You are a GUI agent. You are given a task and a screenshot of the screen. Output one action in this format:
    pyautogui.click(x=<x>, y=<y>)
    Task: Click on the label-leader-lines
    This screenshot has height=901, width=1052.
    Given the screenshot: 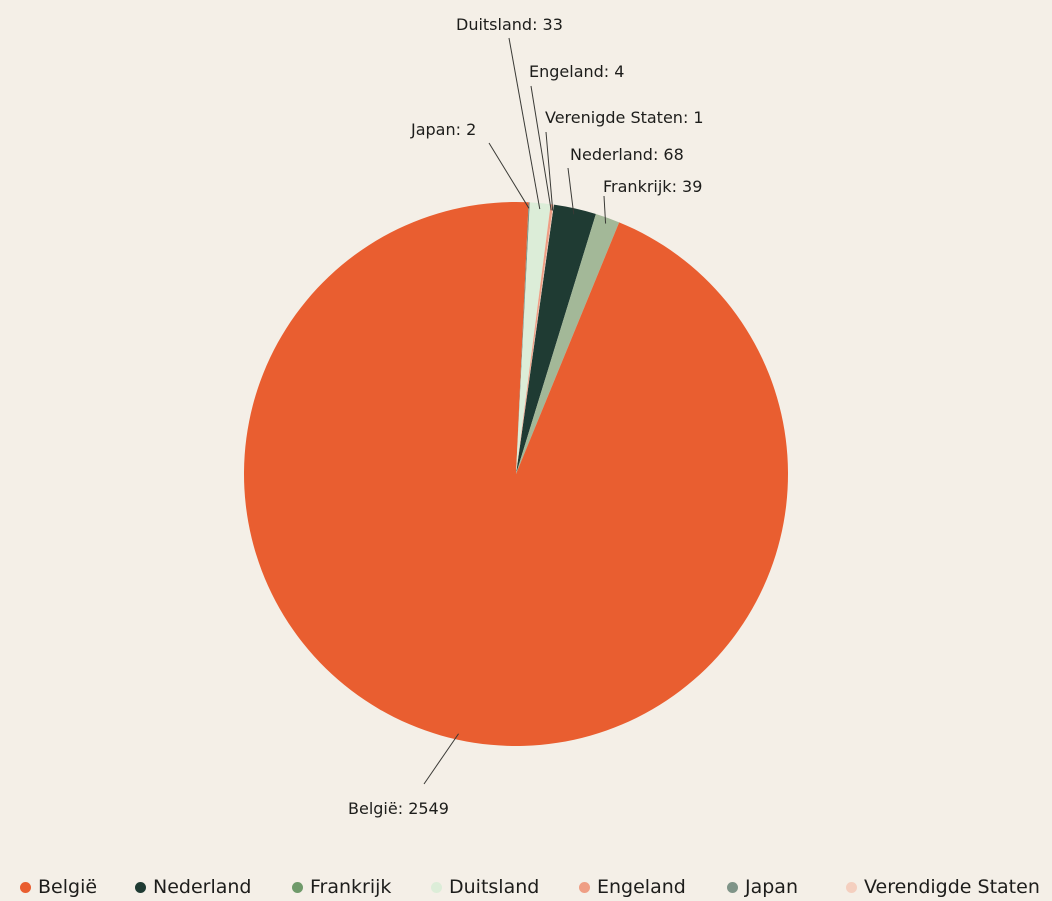 What is the action you would take?
    pyautogui.click(x=515, y=411)
    